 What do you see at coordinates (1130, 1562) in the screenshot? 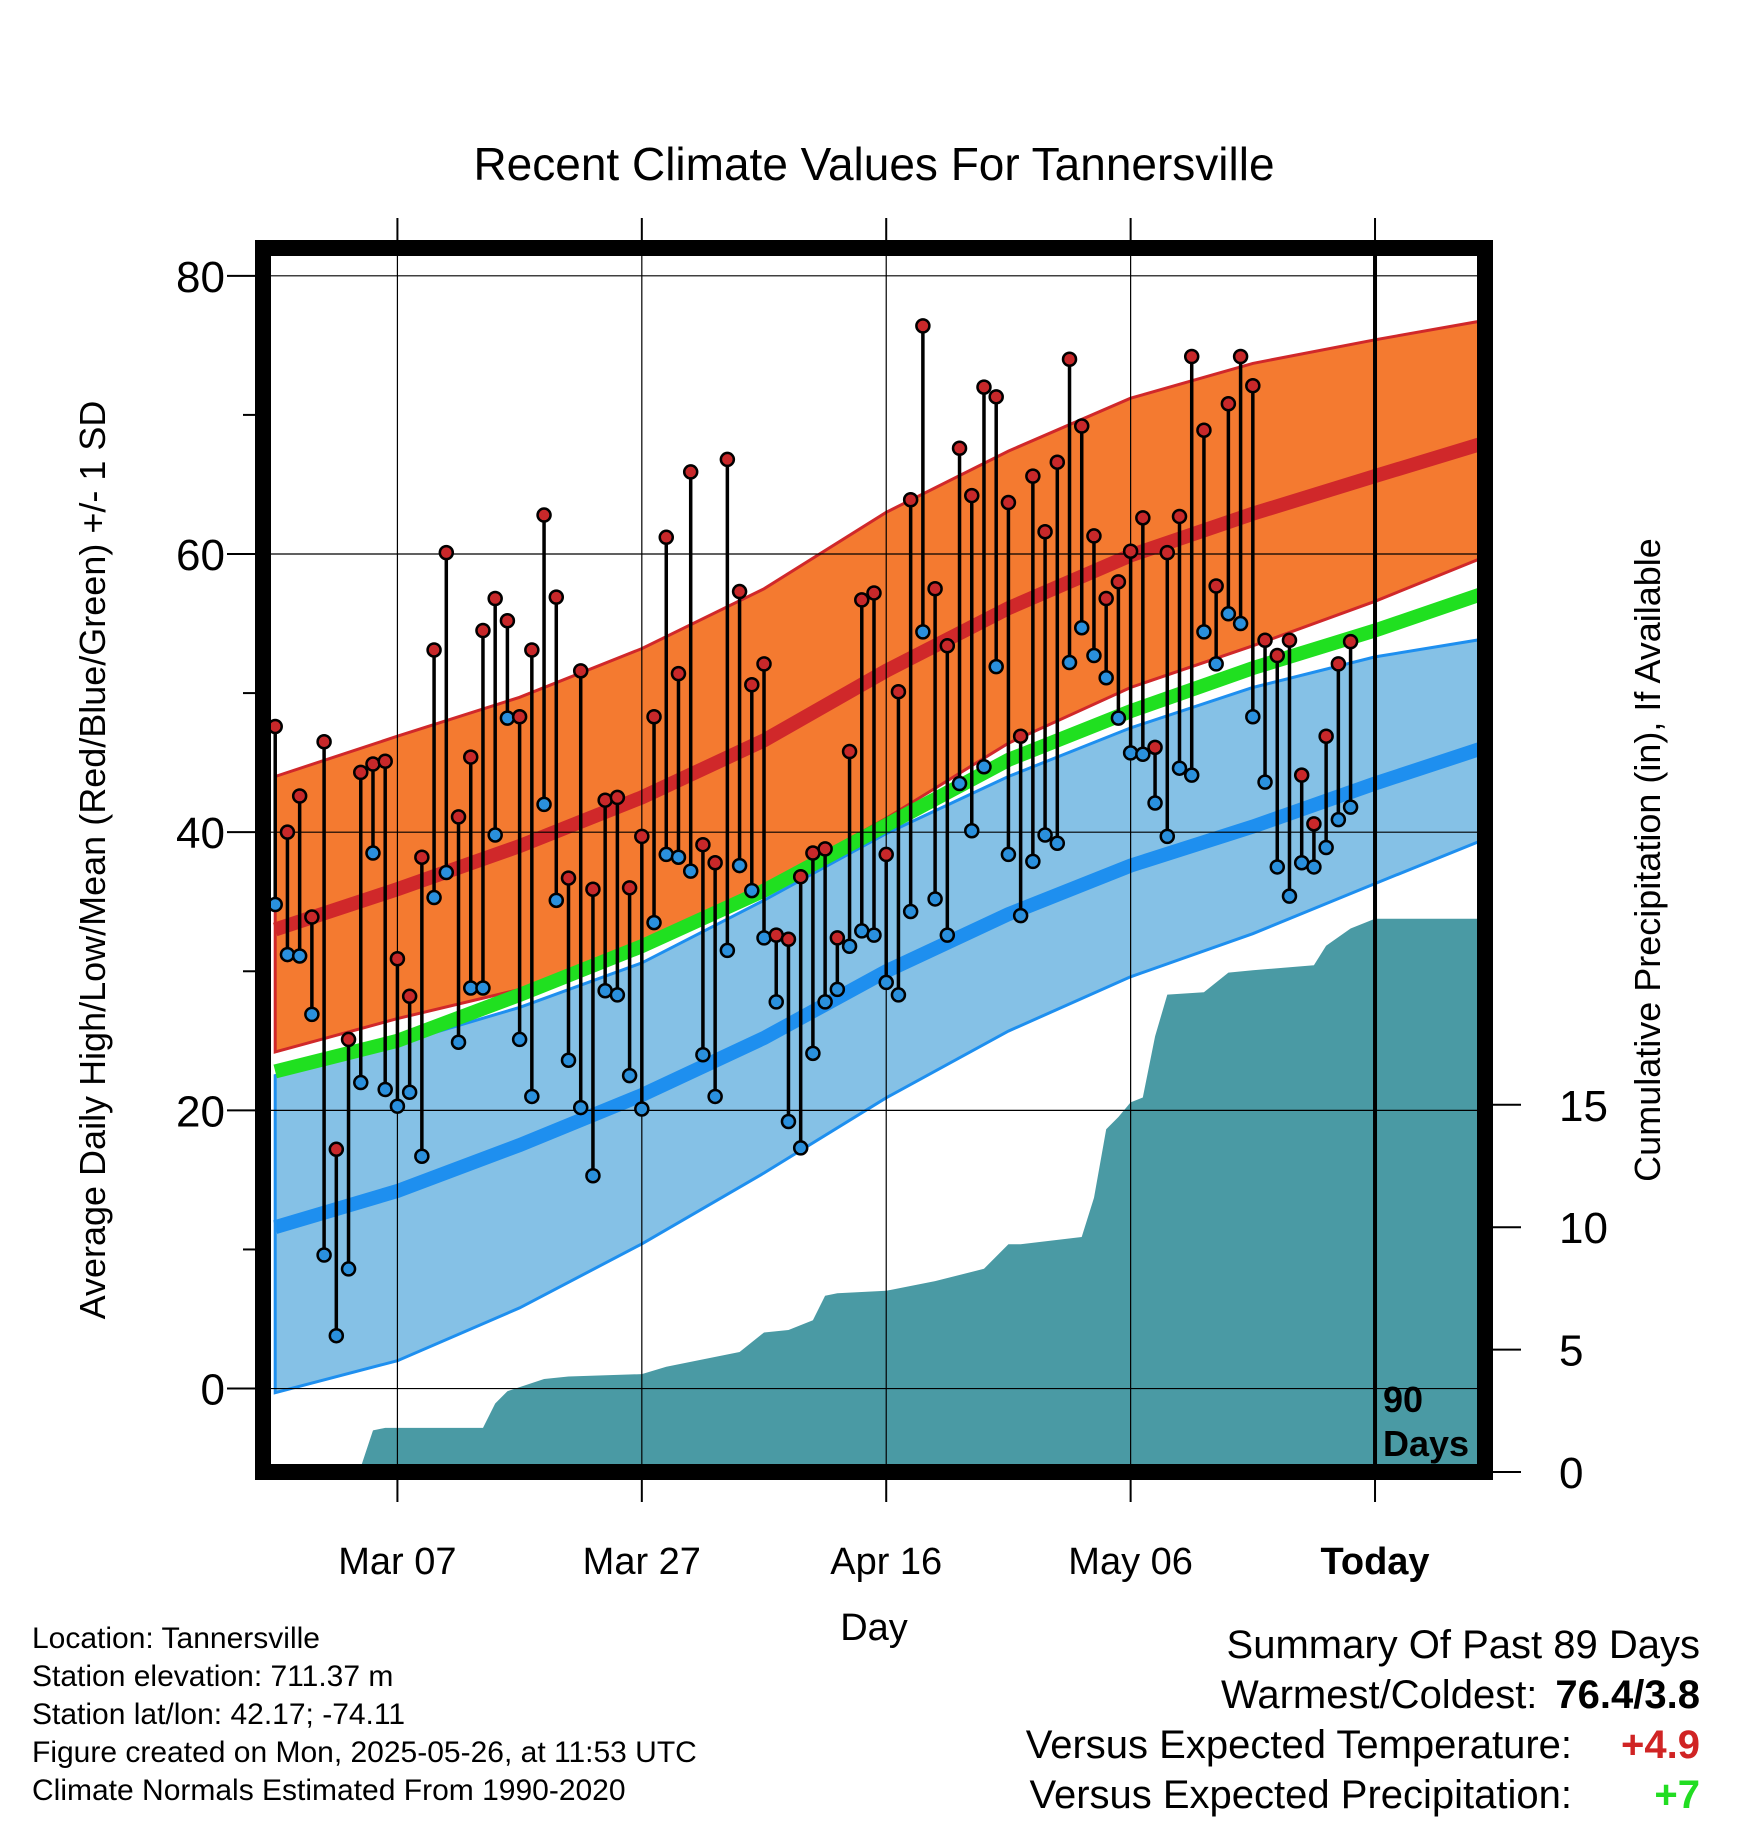
I see `x-tick-label: May 06` at bounding box center [1130, 1562].